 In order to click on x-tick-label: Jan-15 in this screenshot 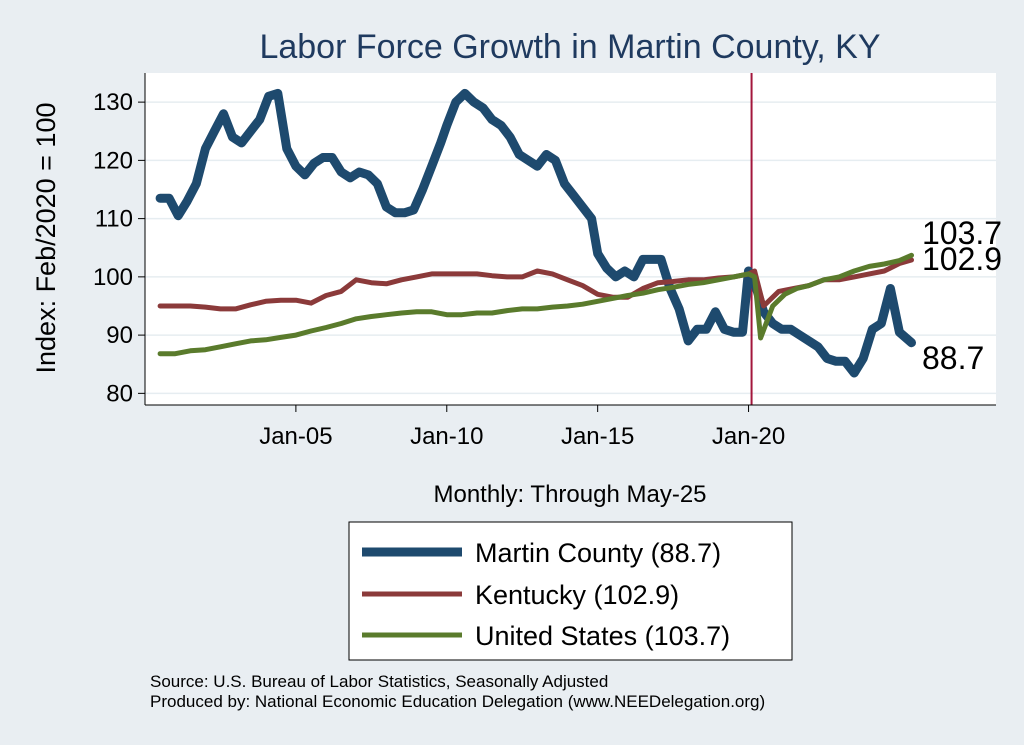, I will do `click(597, 436)`.